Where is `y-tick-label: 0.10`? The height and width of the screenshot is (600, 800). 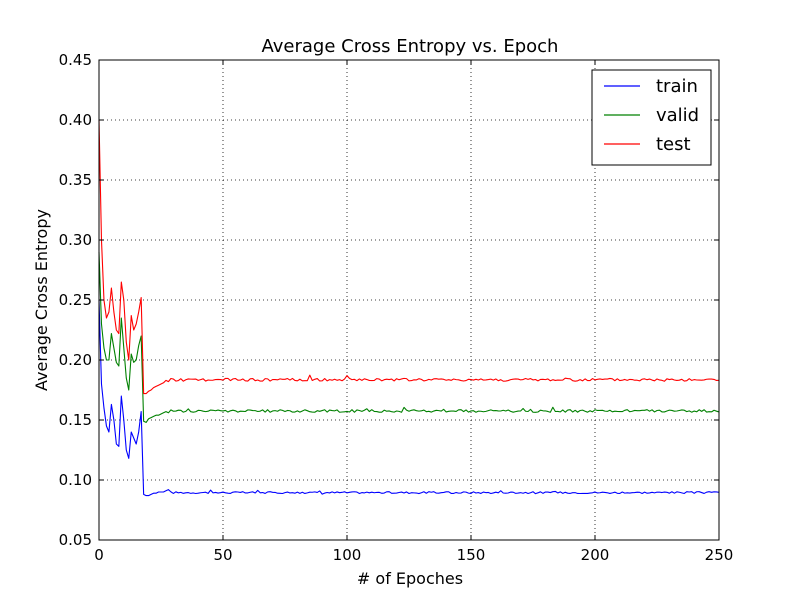
y-tick-label: 0.10 is located at coordinates (75, 480).